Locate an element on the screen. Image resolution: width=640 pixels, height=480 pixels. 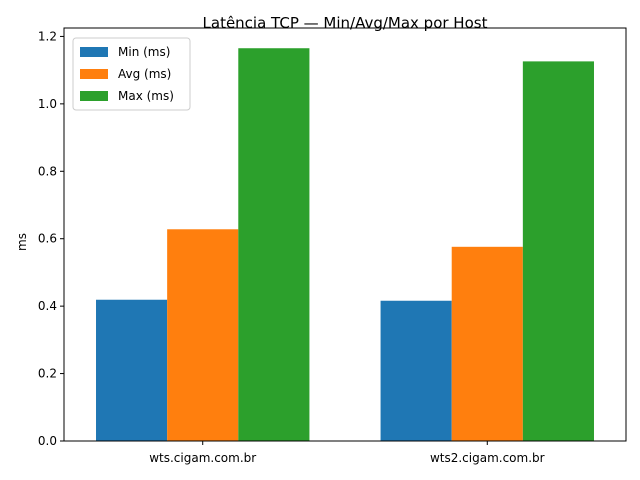
legend: Min (ms) Avg (ms) Max (ms) is located at coordinates (131, 74).